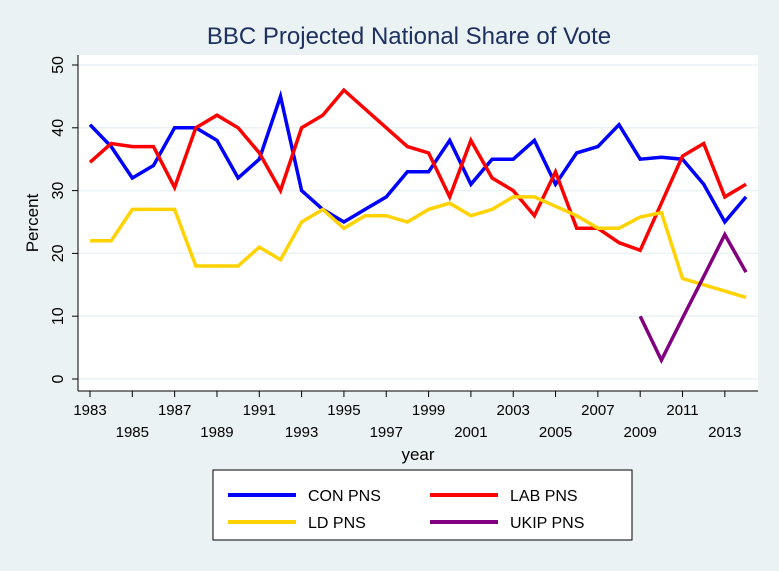 The width and height of the screenshot is (779, 571). I want to click on legend-label: UKIP PNS, so click(547, 523).